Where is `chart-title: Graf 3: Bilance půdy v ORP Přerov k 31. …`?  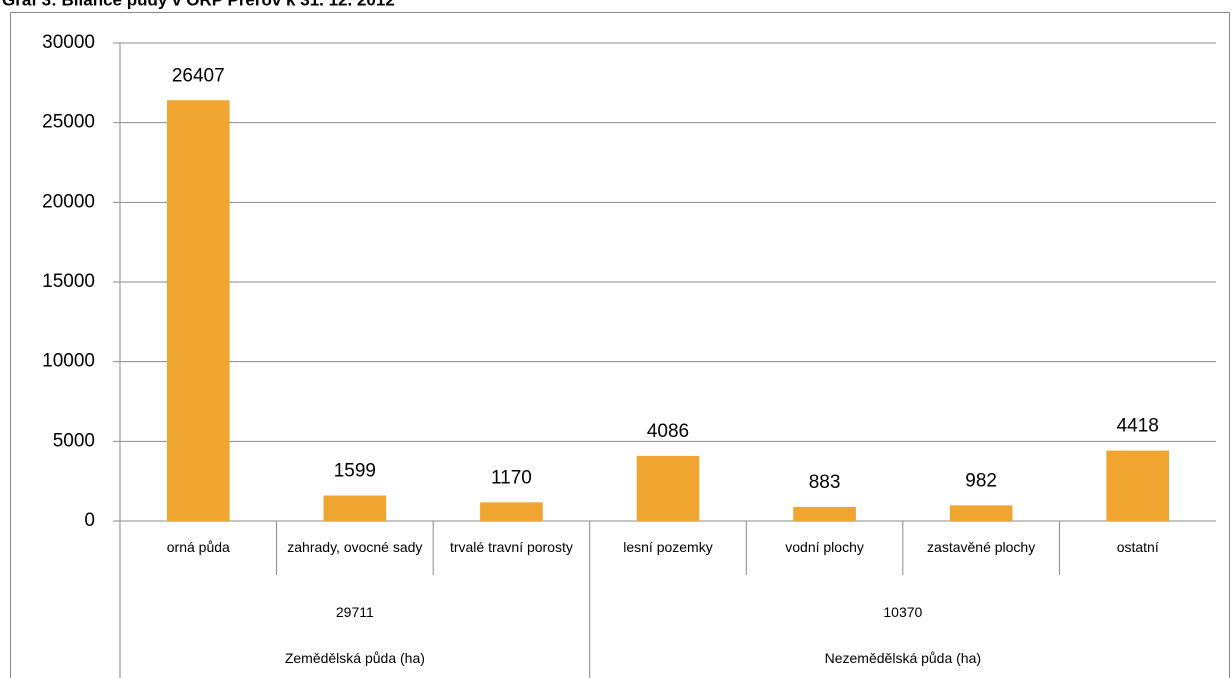
chart-title: Graf 3: Bilance půdy v ORP Přerov k 31. … is located at coordinates (198, 4).